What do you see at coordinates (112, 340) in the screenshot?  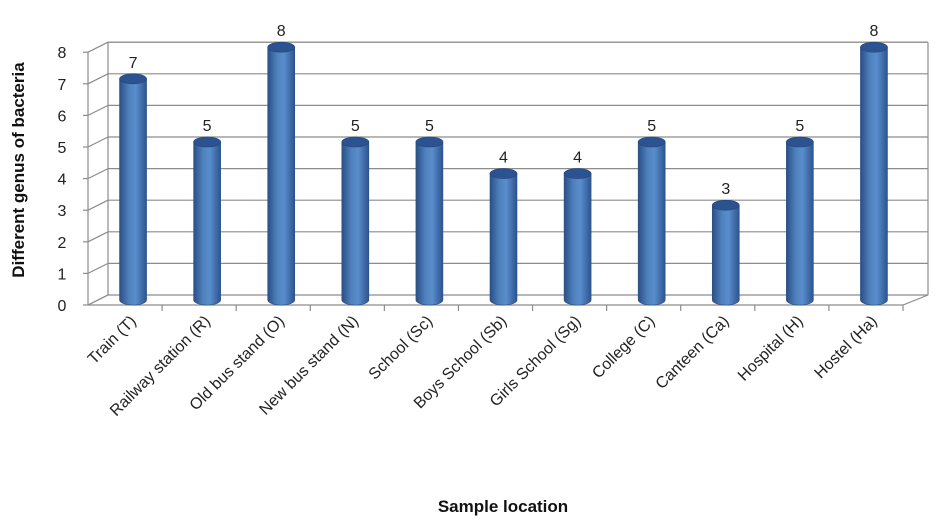 I see `x-tick-label: Train (T)` at bounding box center [112, 340].